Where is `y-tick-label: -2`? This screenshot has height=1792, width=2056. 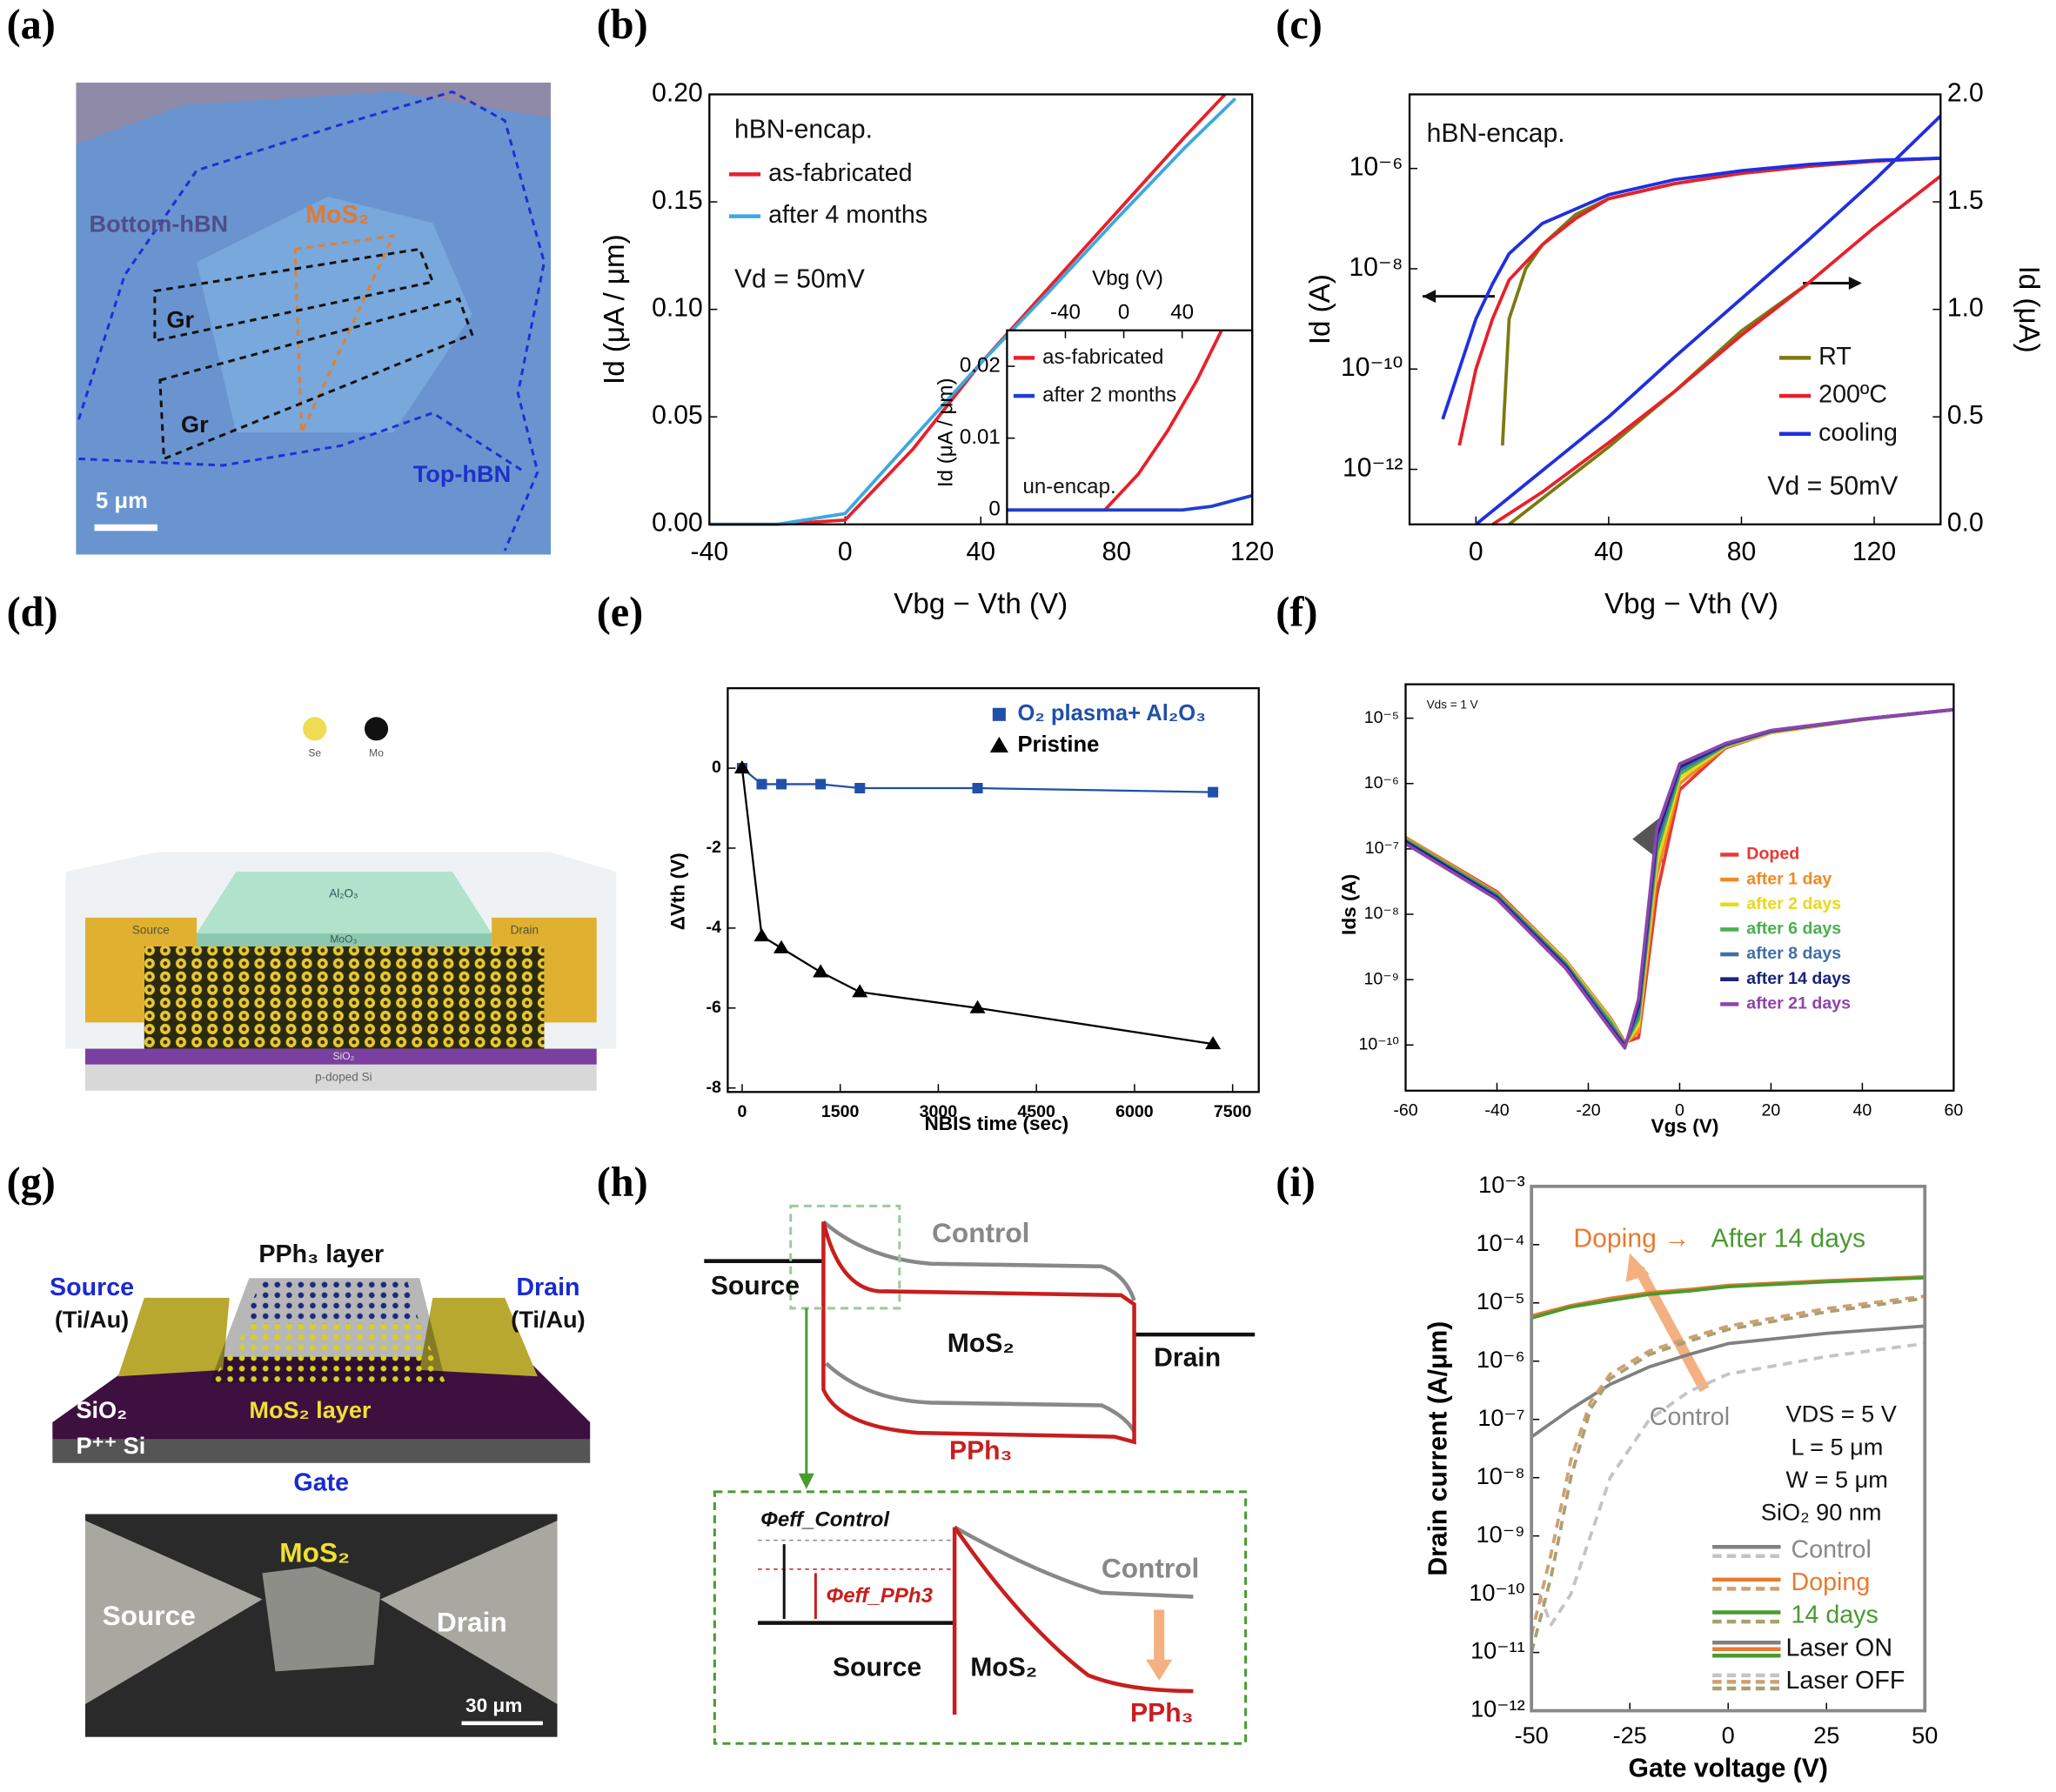
y-tick-label: -2 is located at coordinates (713, 847).